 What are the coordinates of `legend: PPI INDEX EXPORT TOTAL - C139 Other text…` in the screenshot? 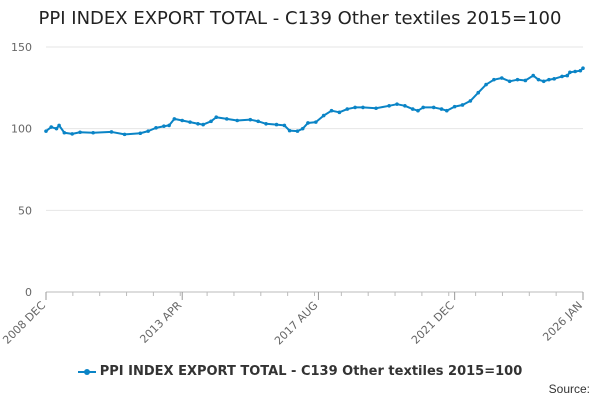 It's located at (300, 371).